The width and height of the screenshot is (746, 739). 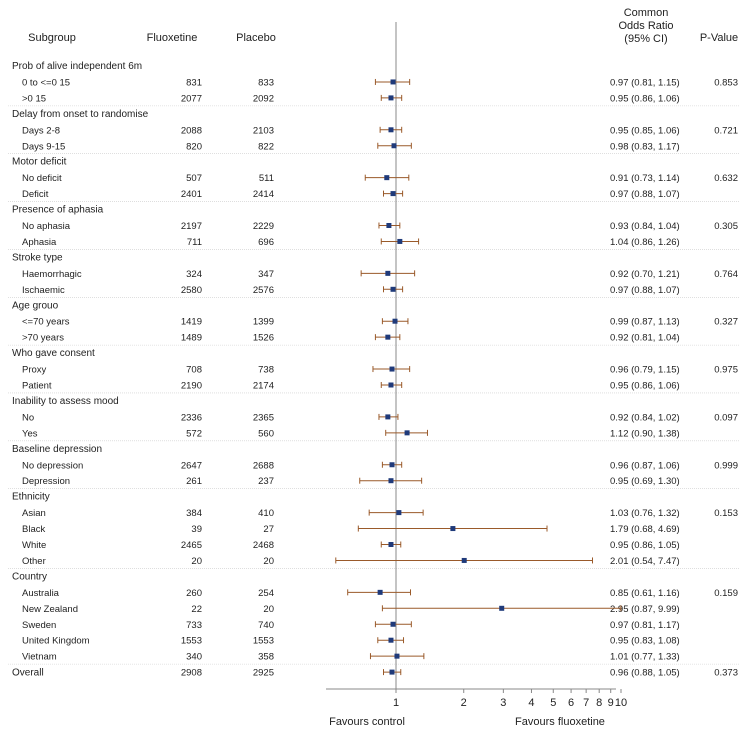 What do you see at coordinates (194, 593) in the screenshot?
I see `fluoxetine-count: 260` at bounding box center [194, 593].